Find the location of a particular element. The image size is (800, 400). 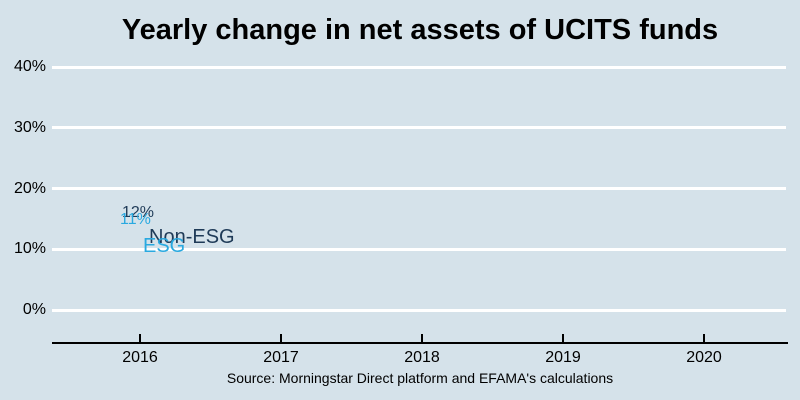

gridline-30% is located at coordinates (419, 128).